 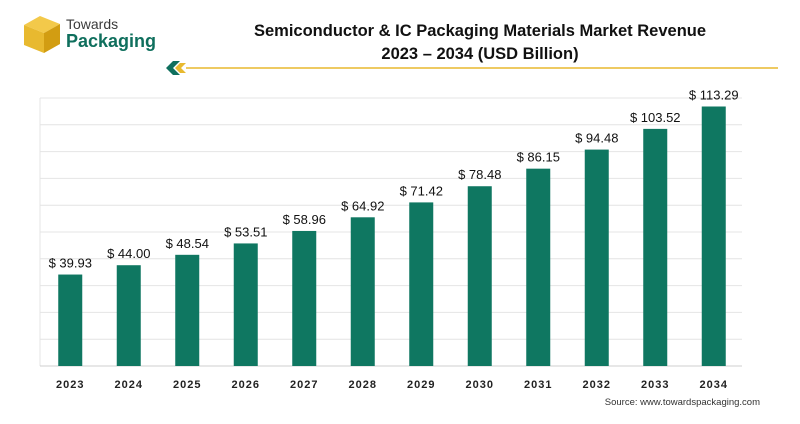 What do you see at coordinates (596, 138) in the screenshot?
I see `data-label-2032: $ 94.48` at bounding box center [596, 138].